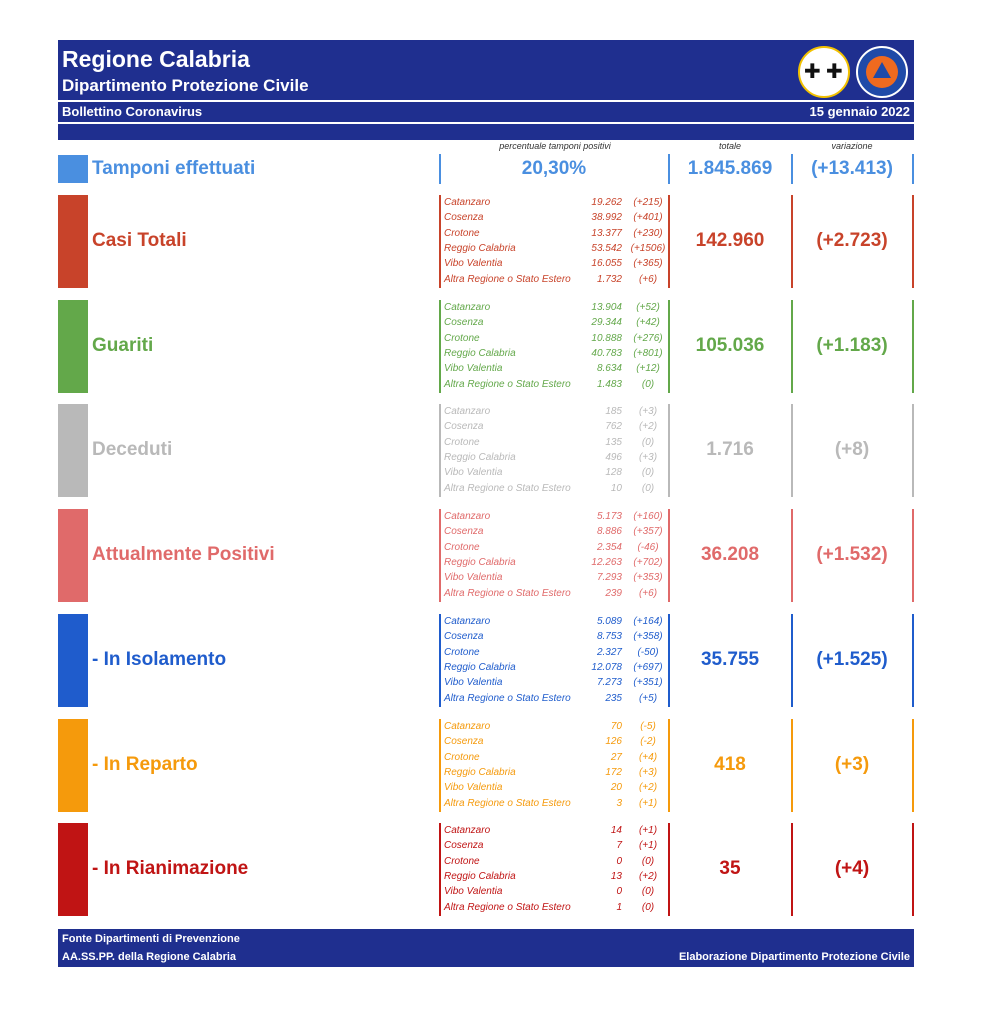 This screenshot has height=1024, width=988. What do you see at coordinates (648, 621) in the screenshot?
I see `province-delta: (+164)` at bounding box center [648, 621].